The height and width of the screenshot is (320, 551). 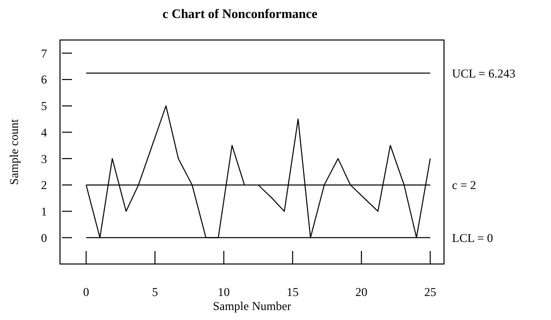 I want to click on ref-line-label: c = 2, so click(x=464, y=185).